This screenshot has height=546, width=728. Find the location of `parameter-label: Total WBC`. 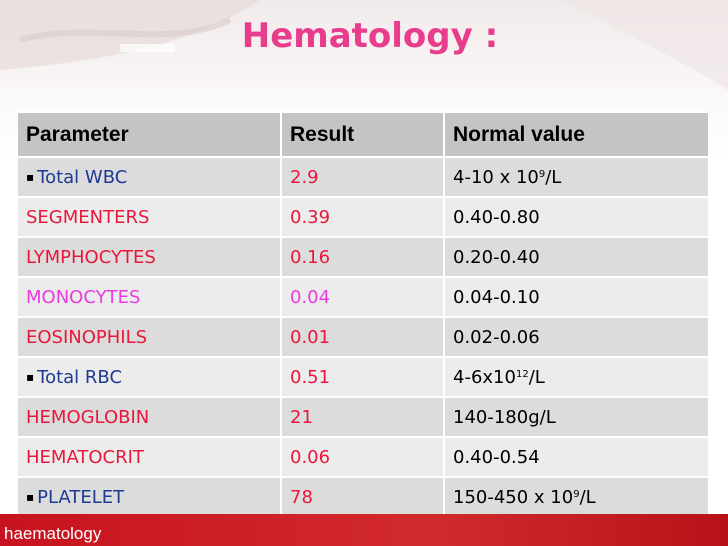

parameter-label: Total WBC is located at coordinates (82, 177).